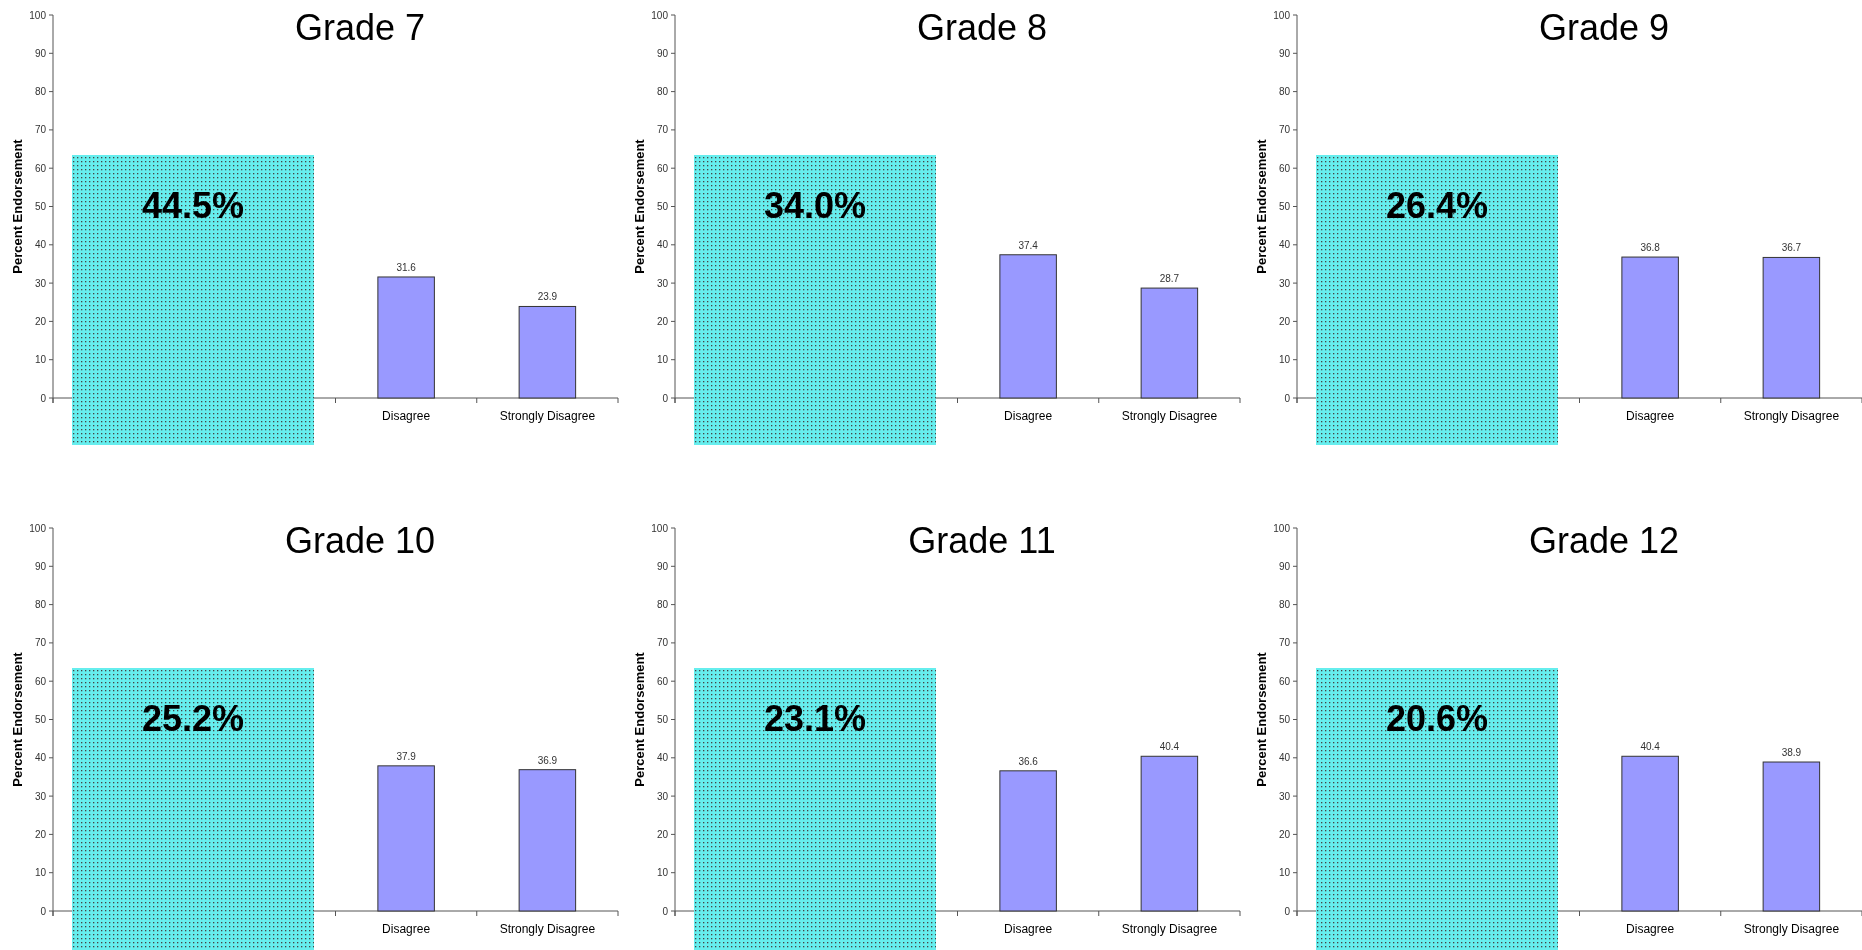 The image size is (1862, 950). I want to click on data-label: 36.6, so click(1028, 761).